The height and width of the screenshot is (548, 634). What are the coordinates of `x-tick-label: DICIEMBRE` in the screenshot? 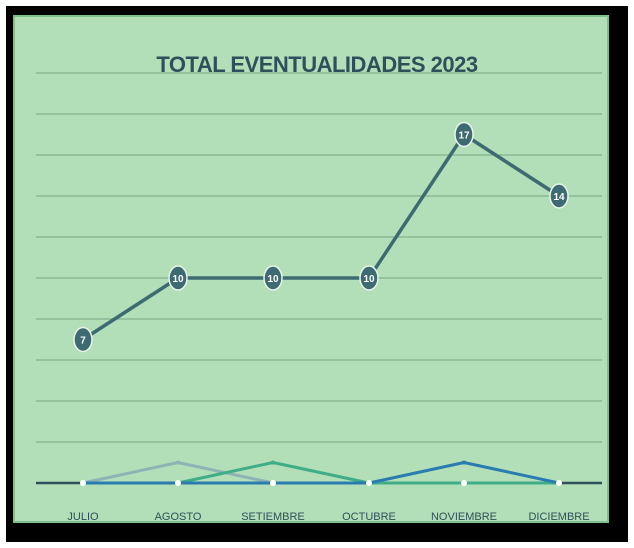 It's located at (558, 517).